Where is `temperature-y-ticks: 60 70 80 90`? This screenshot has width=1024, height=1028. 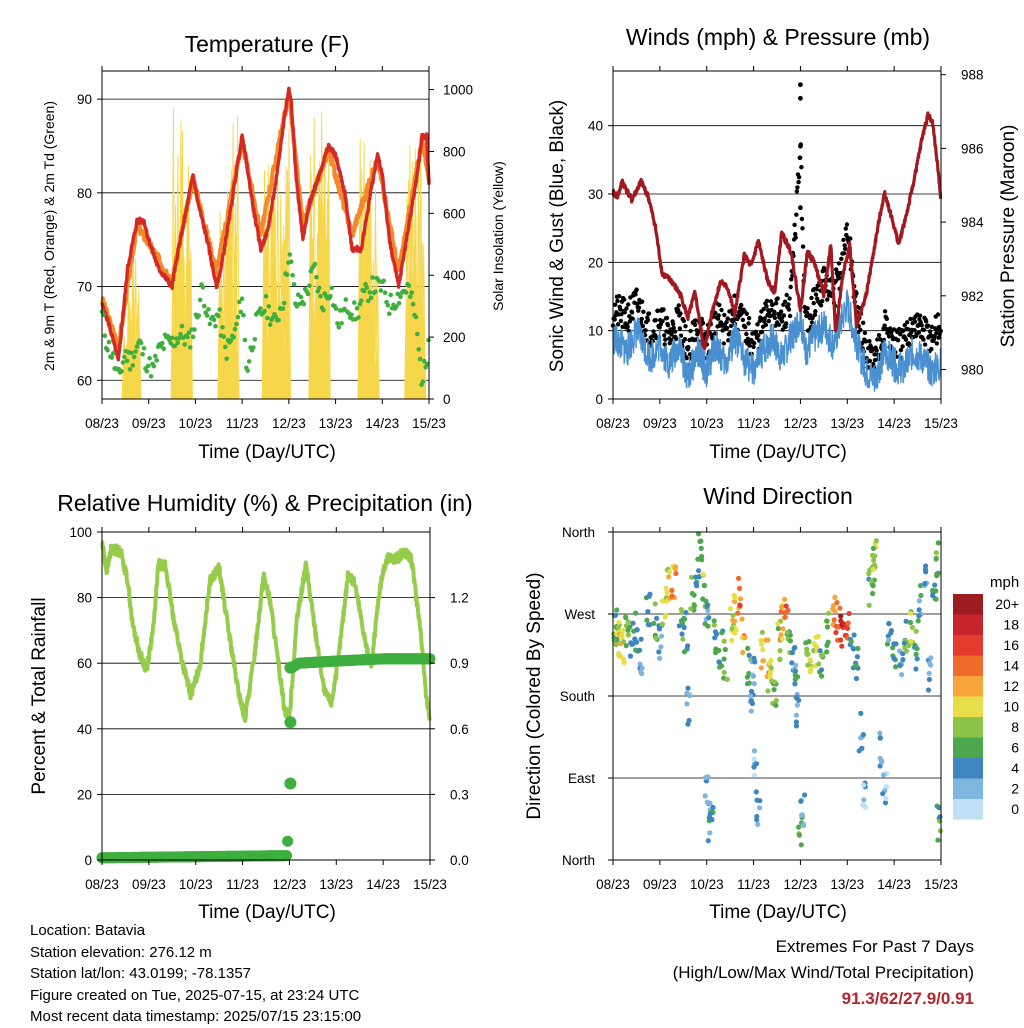 temperature-y-ticks: 60 70 80 90 is located at coordinates (89, 240).